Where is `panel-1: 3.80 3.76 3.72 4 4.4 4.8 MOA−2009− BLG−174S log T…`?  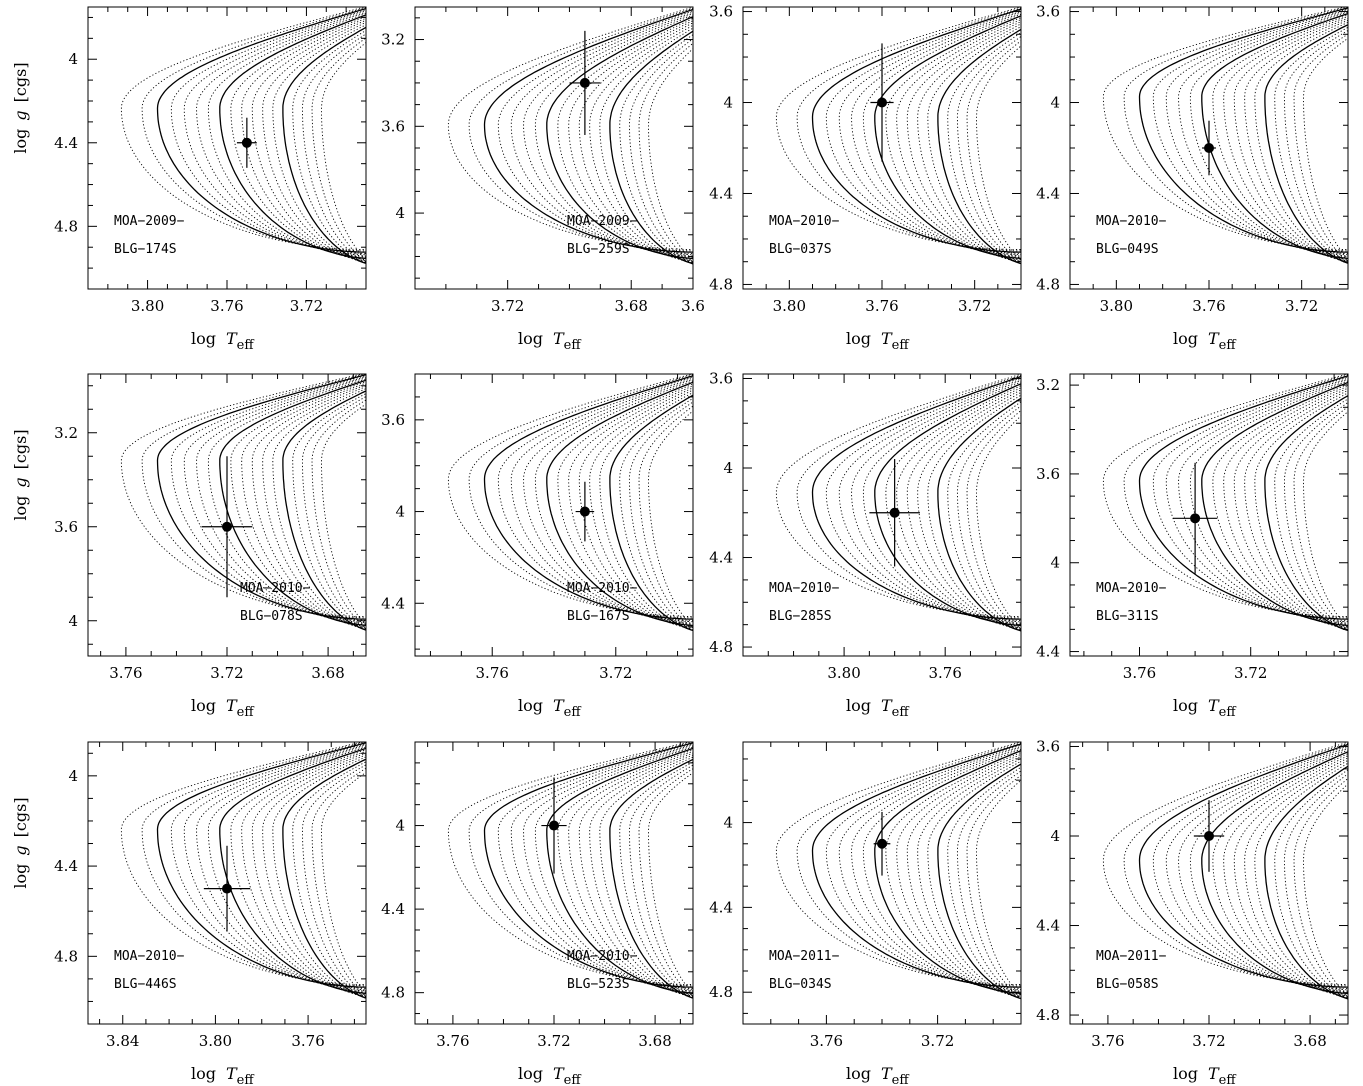 panel-1: 3.80 3.76 3.72 4 4.4 4.8 MOA−2009− BLG−174S log T… is located at coordinates (189, 179).